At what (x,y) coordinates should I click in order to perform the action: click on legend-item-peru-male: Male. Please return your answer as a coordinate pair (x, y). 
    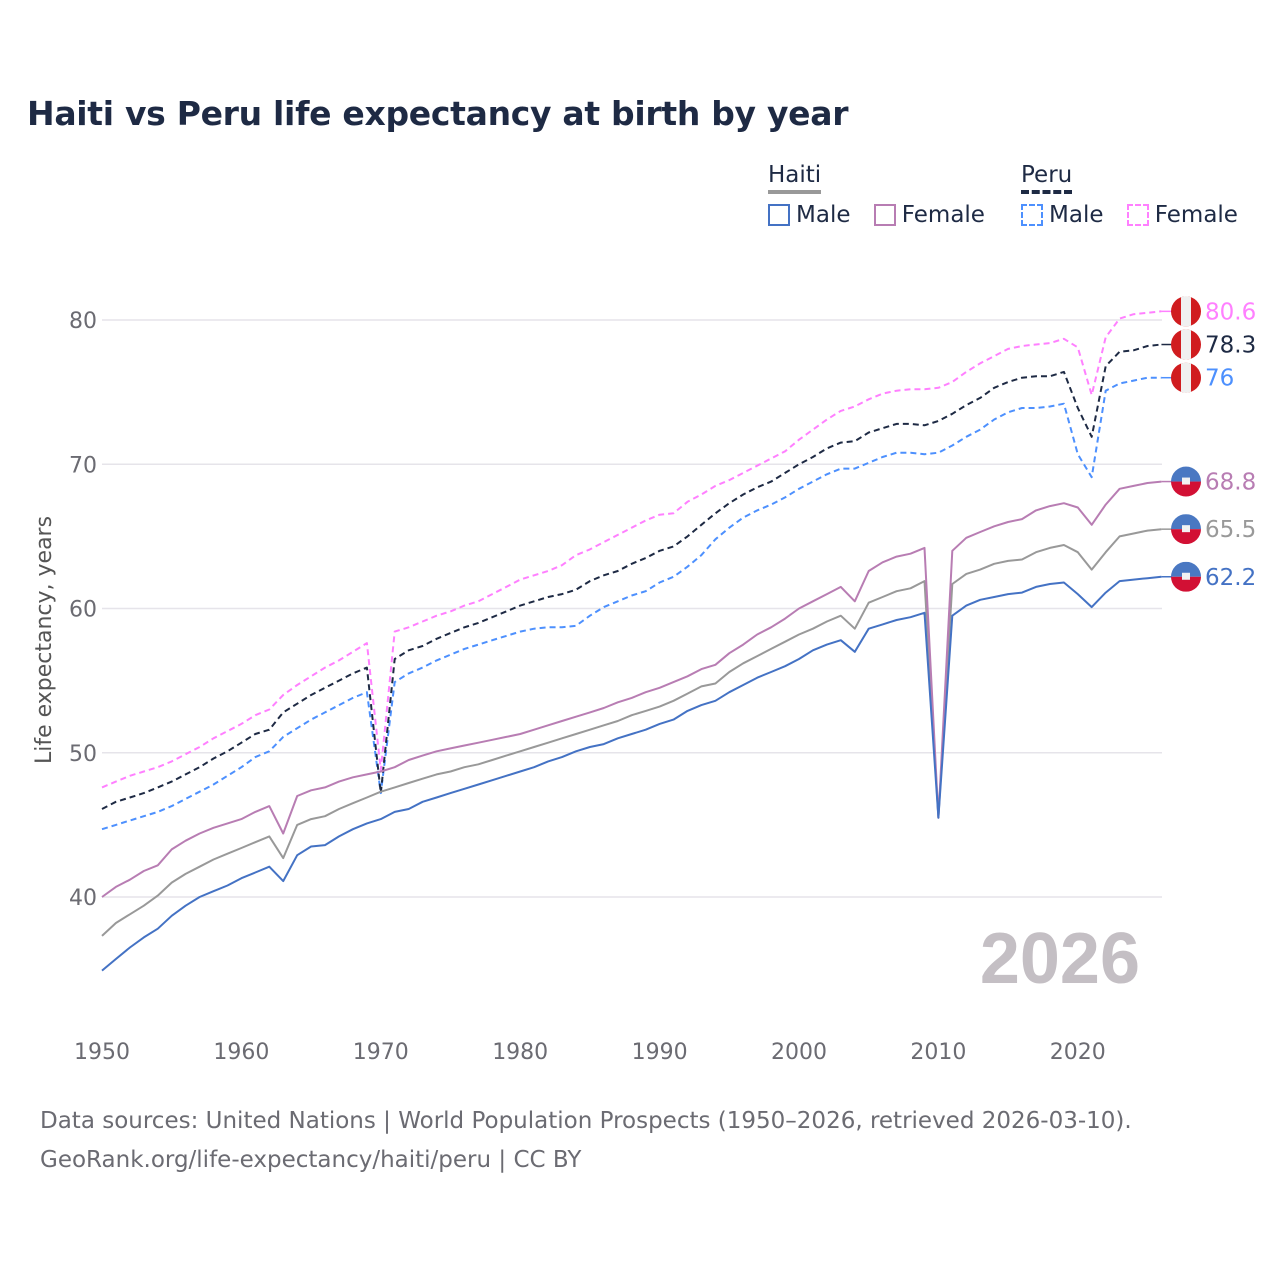
    Looking at the image, I should click on (1062, 215).